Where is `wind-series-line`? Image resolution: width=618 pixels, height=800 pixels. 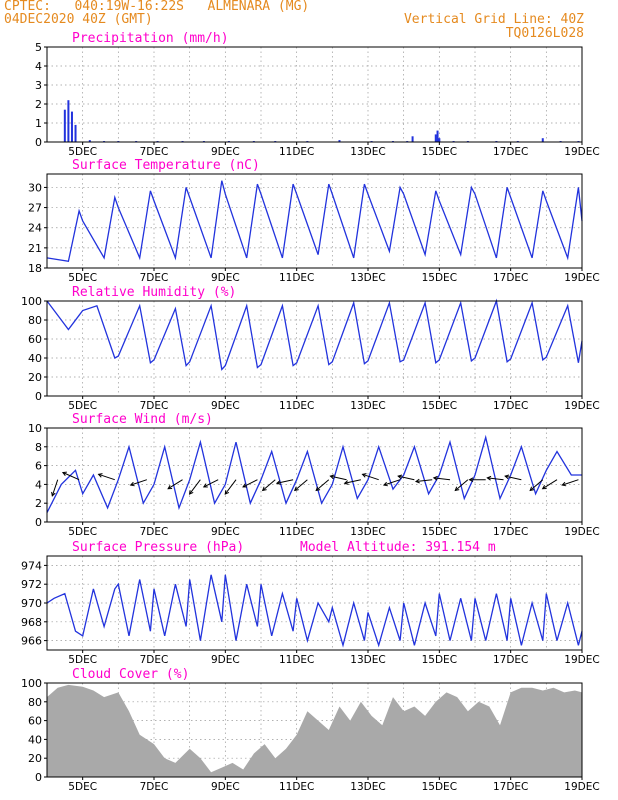 wind-series-line is located at coordinates (314, 473).